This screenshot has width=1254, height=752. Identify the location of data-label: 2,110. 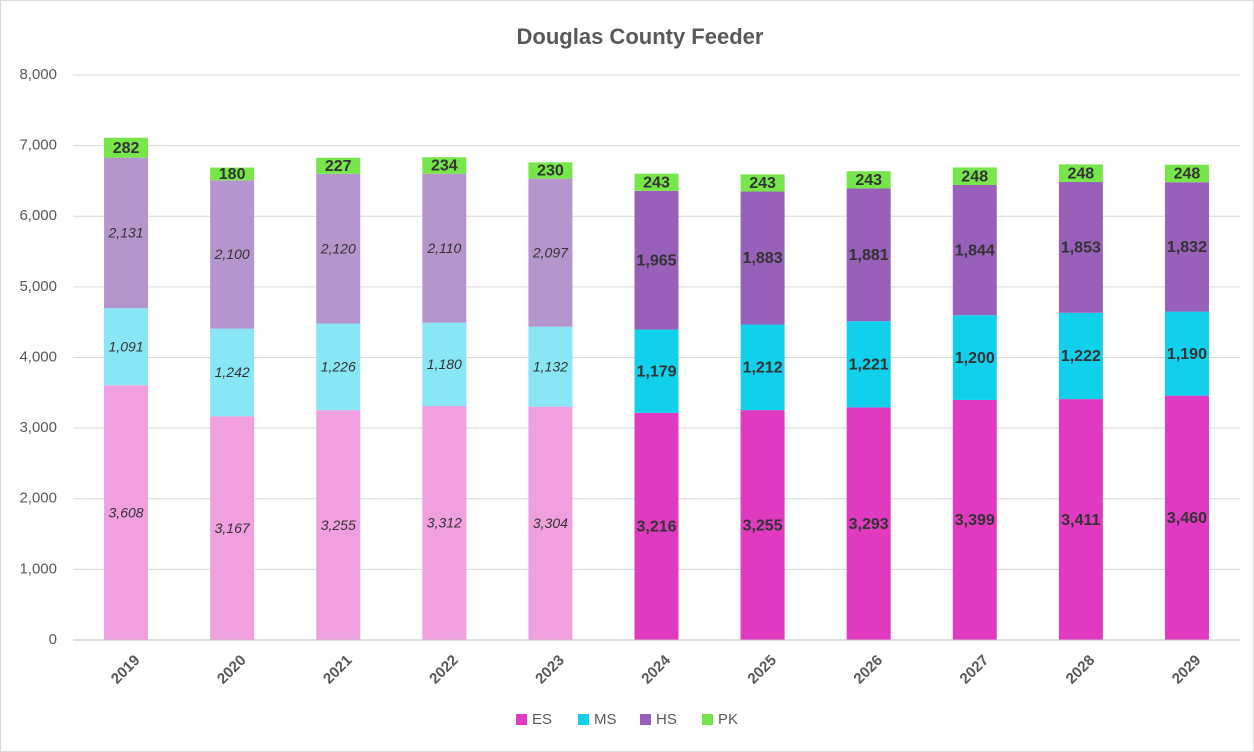
(443, 248).